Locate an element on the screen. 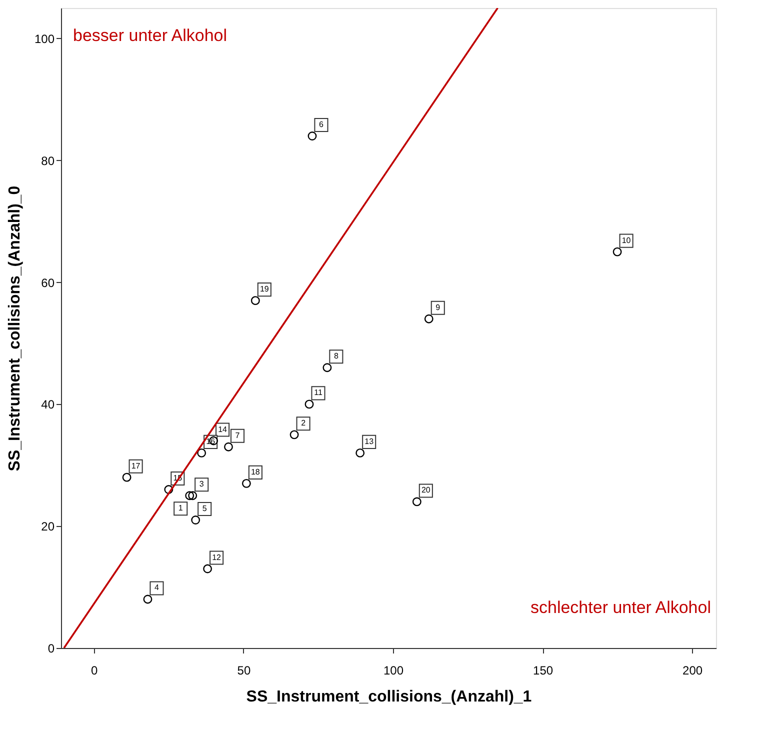 This screenshot has width=758, height=737. annotation: 18 is located at coordinates (255, 471).